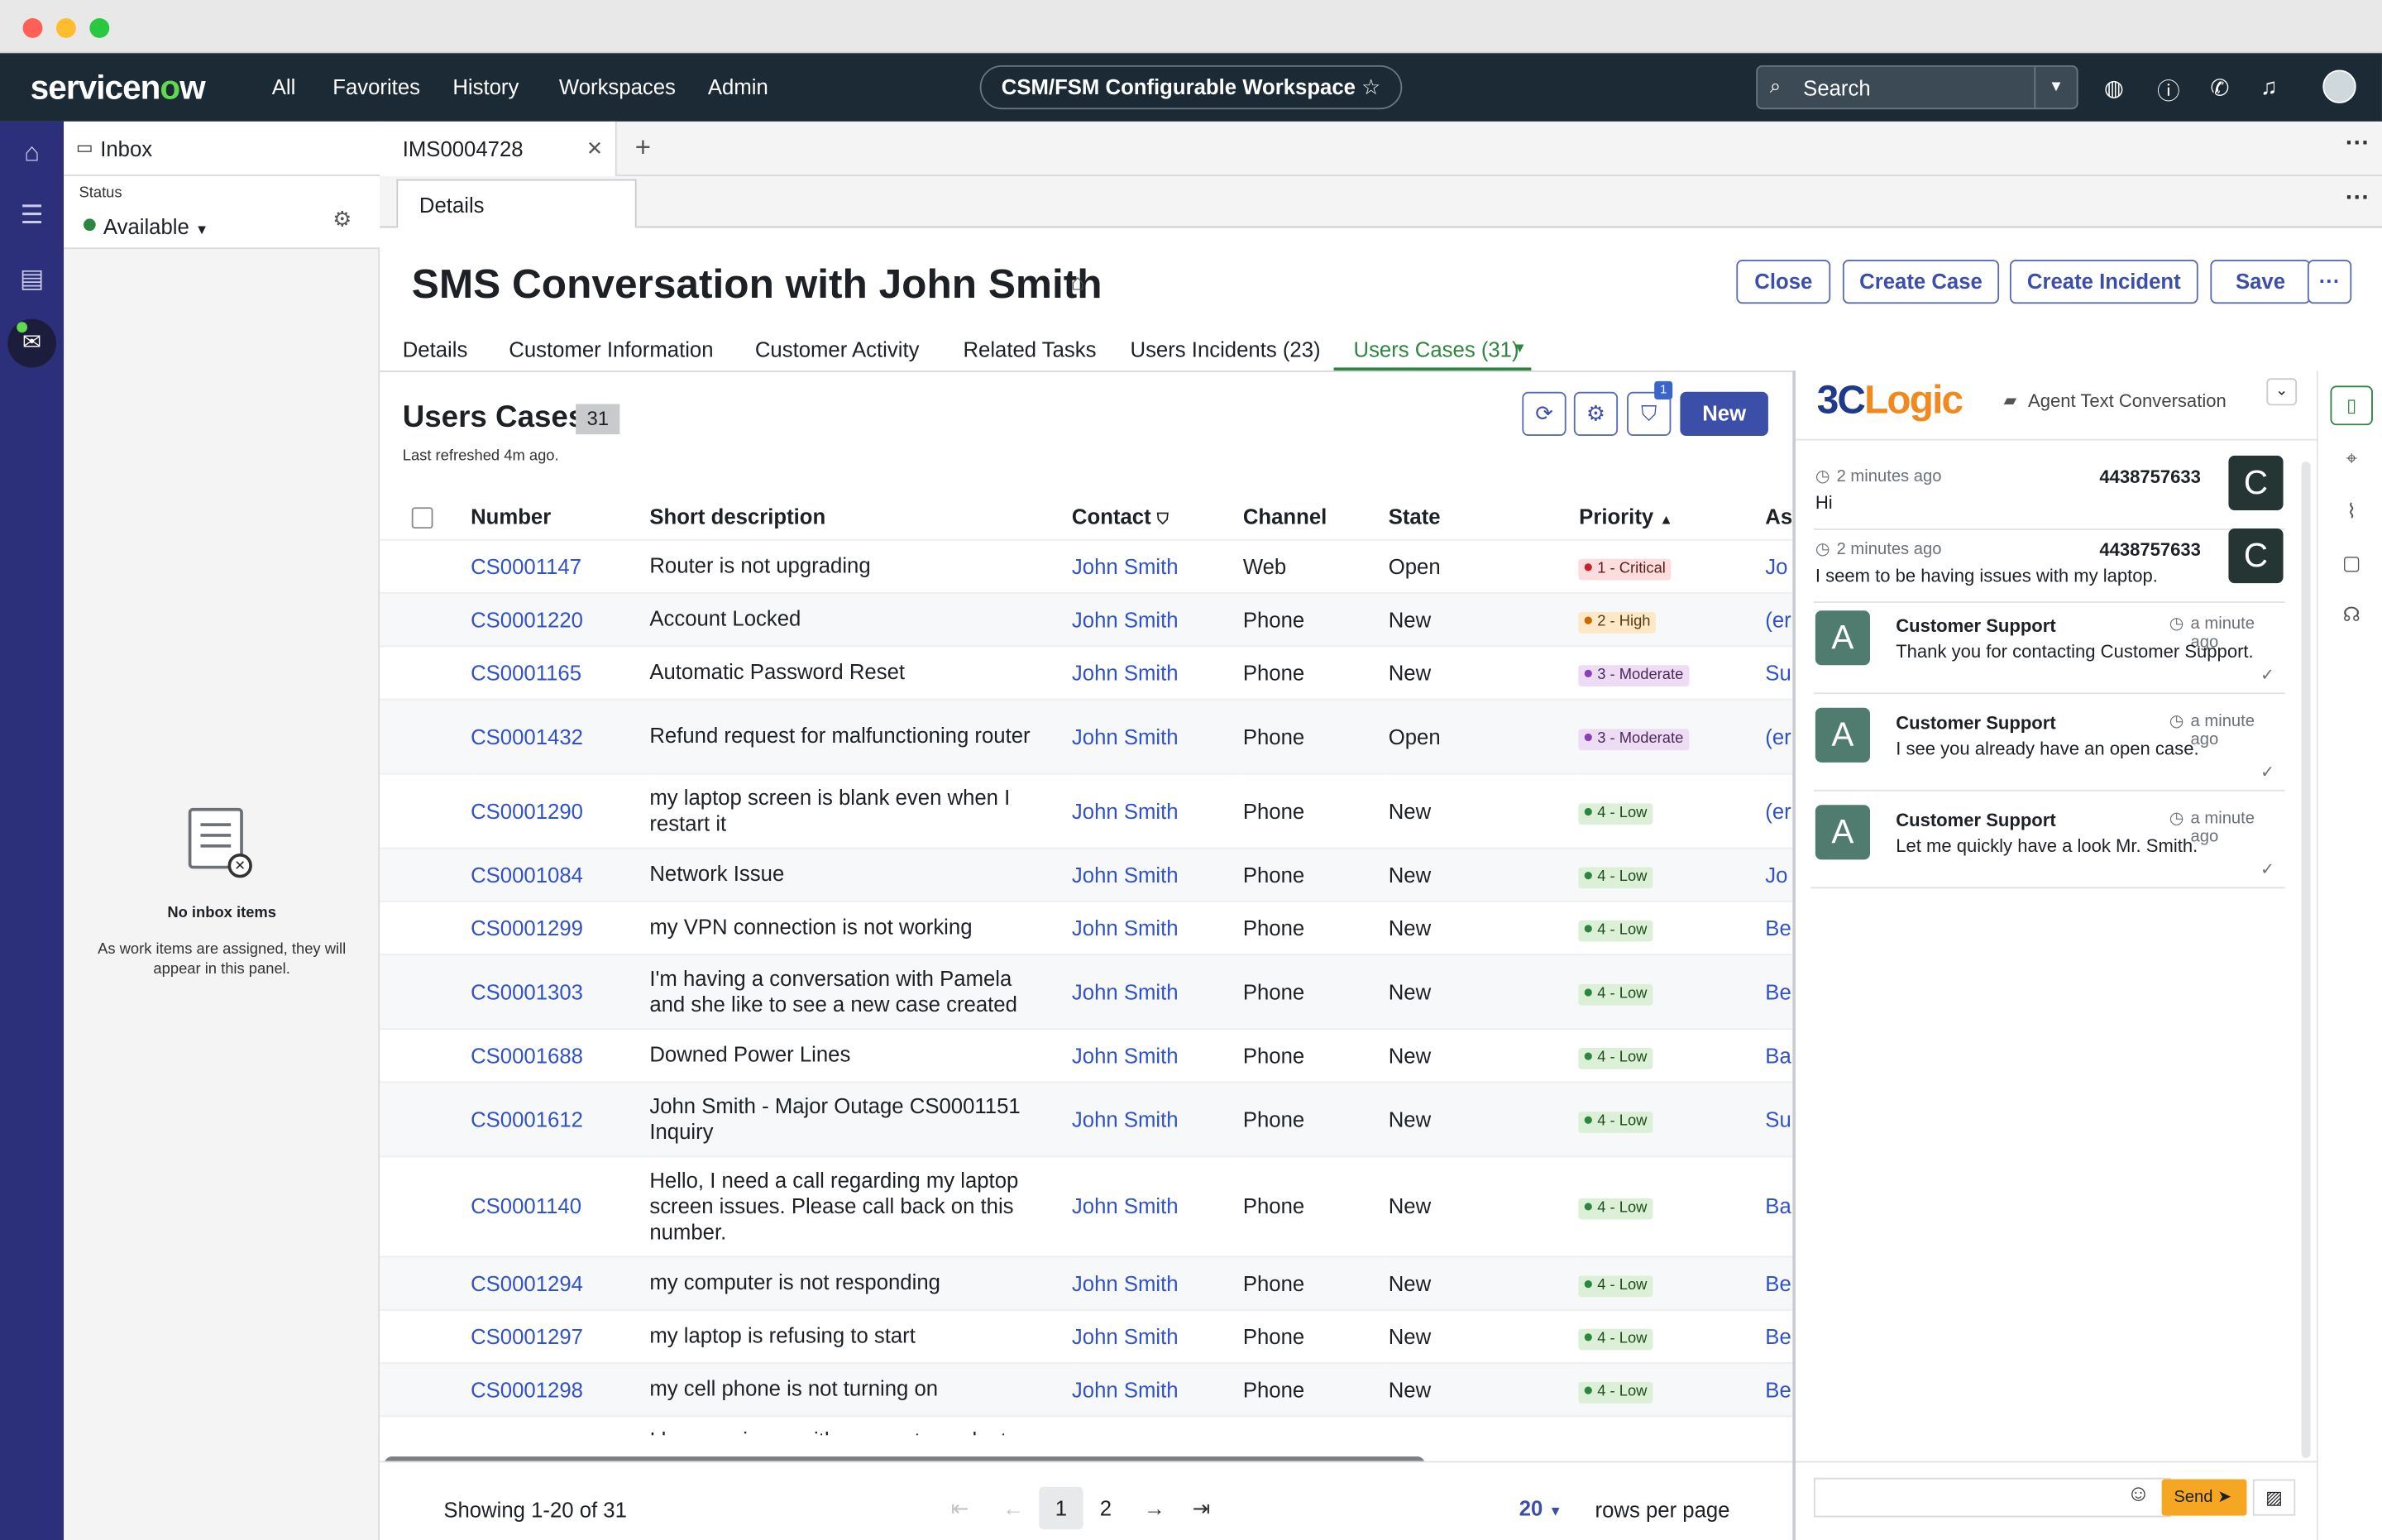  I want to click on user-avatar, so click(2339, 86).